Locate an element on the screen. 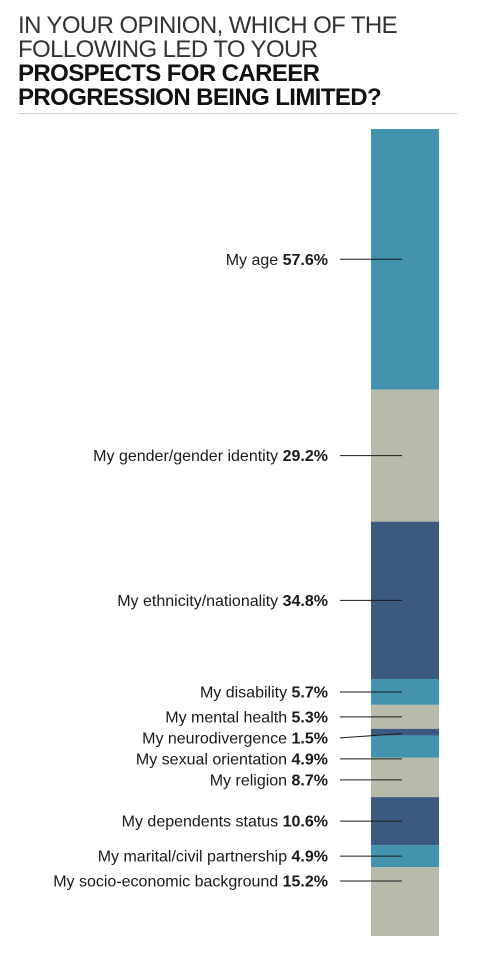  category-label: My ethnicity/nationality is located at coordinates (199, 601).